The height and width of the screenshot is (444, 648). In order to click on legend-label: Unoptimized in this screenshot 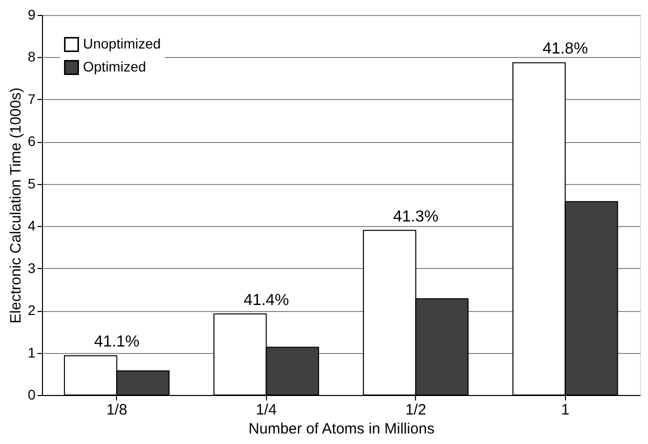, I will do `click(122, 44)`.